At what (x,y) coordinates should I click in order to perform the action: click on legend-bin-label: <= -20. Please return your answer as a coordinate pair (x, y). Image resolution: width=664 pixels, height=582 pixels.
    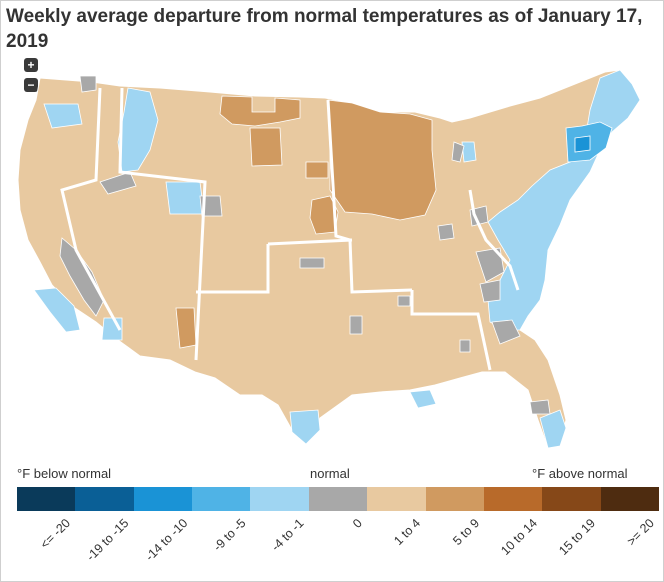
    Looking at the image, I should click on (55, 534).